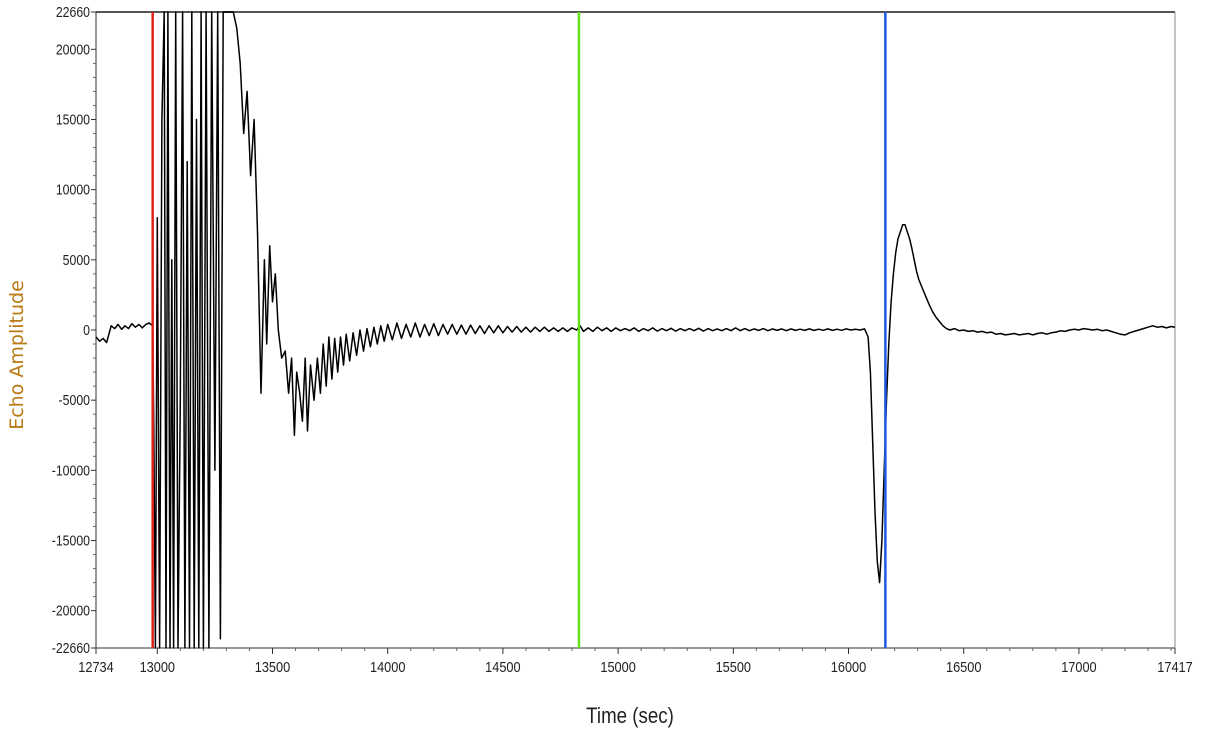 Image resolution: width=1207 pixels, height=743 pixels. Describe the element at coordinates (71, 540) in the screenshot. I see `y-tick-label: -15000` at that location.